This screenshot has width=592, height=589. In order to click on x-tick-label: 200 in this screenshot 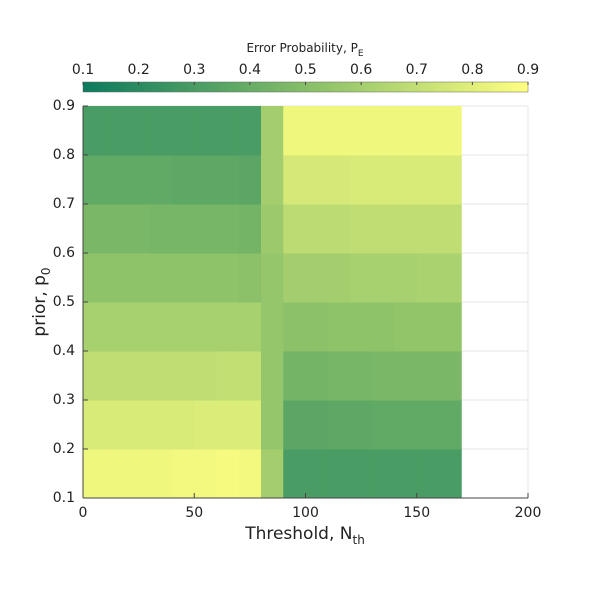, I will do `click(528, 513)`.